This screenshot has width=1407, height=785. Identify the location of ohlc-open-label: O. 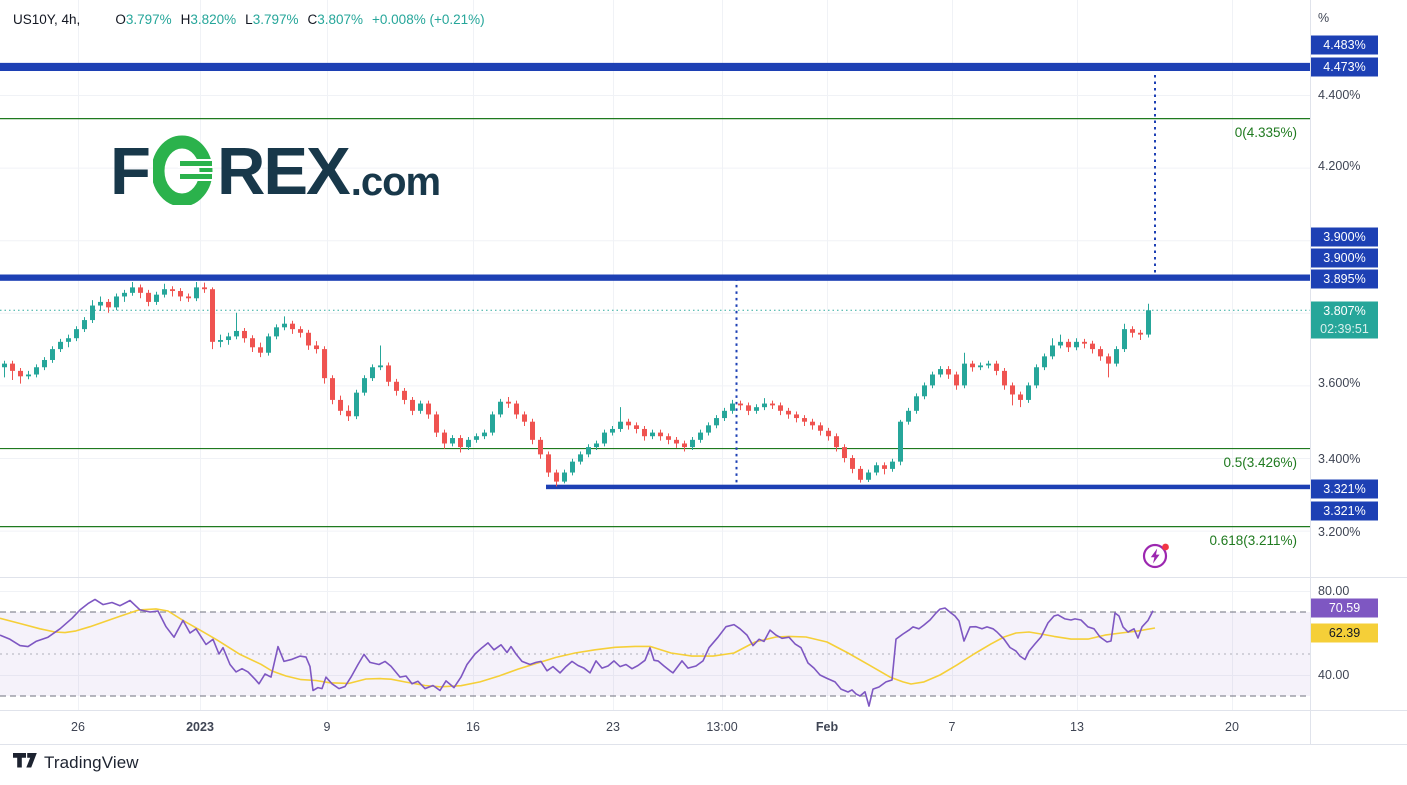
(120, 19).